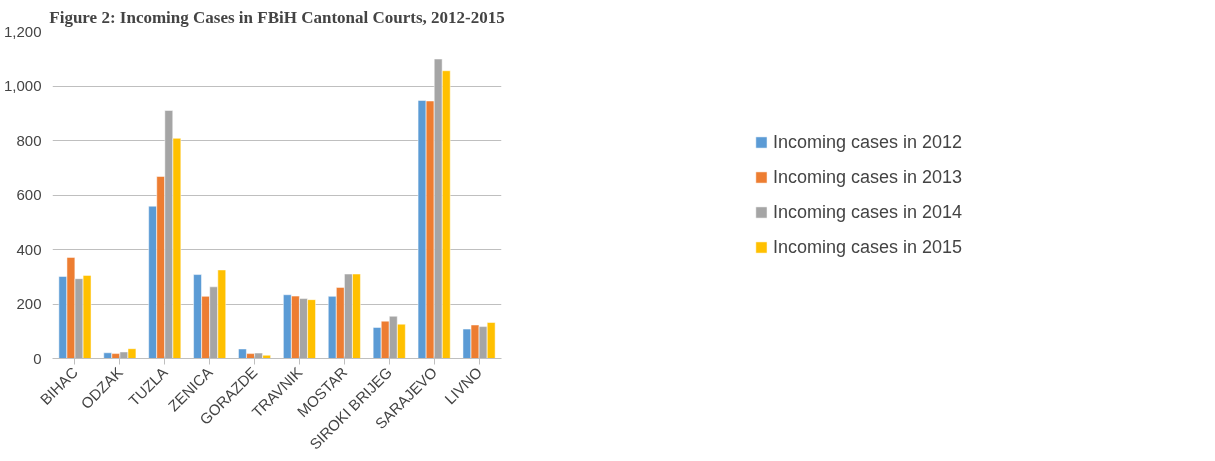  Describe the element at coordinates (29, 194) in the screenshot. I see `y-tick-label: 600` at that location.